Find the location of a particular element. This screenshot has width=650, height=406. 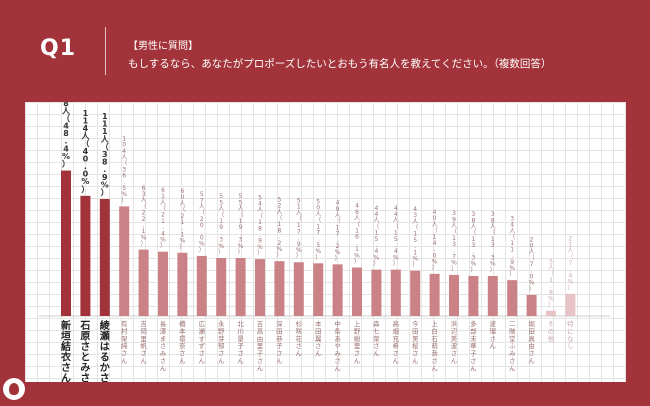

data-label-21: 3 9 人（ 1 3. 7%） is located at coordinates (454, 241).